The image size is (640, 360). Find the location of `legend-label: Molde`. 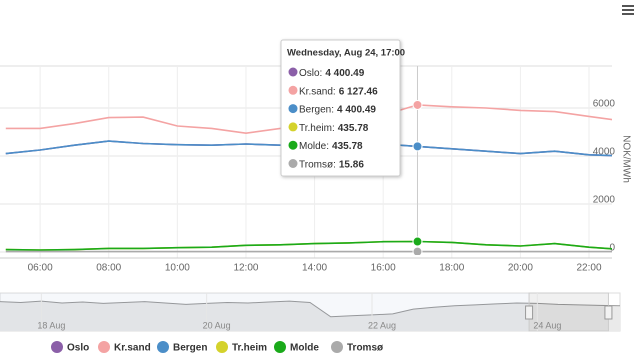

legend-label: Molde is located at coordinates (304, 348).